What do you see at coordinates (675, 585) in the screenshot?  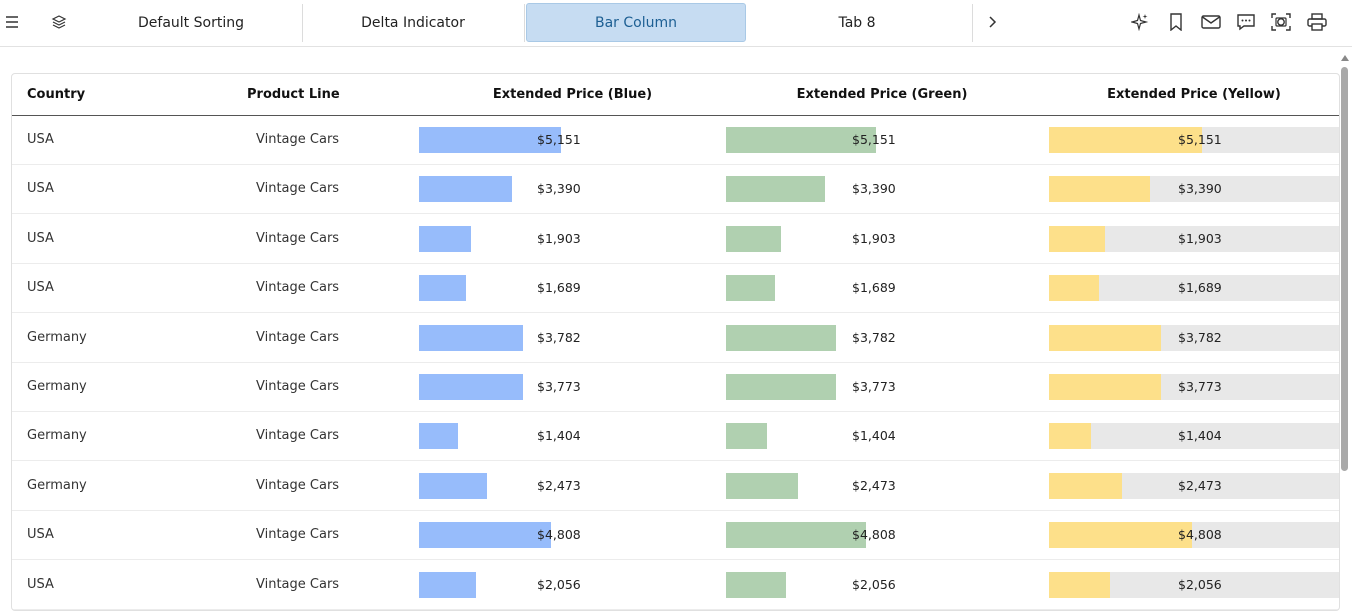 I see `table-row: USA Vintage Cars $2,056 $2,056 $2,056` at bounding box center [675, 585].